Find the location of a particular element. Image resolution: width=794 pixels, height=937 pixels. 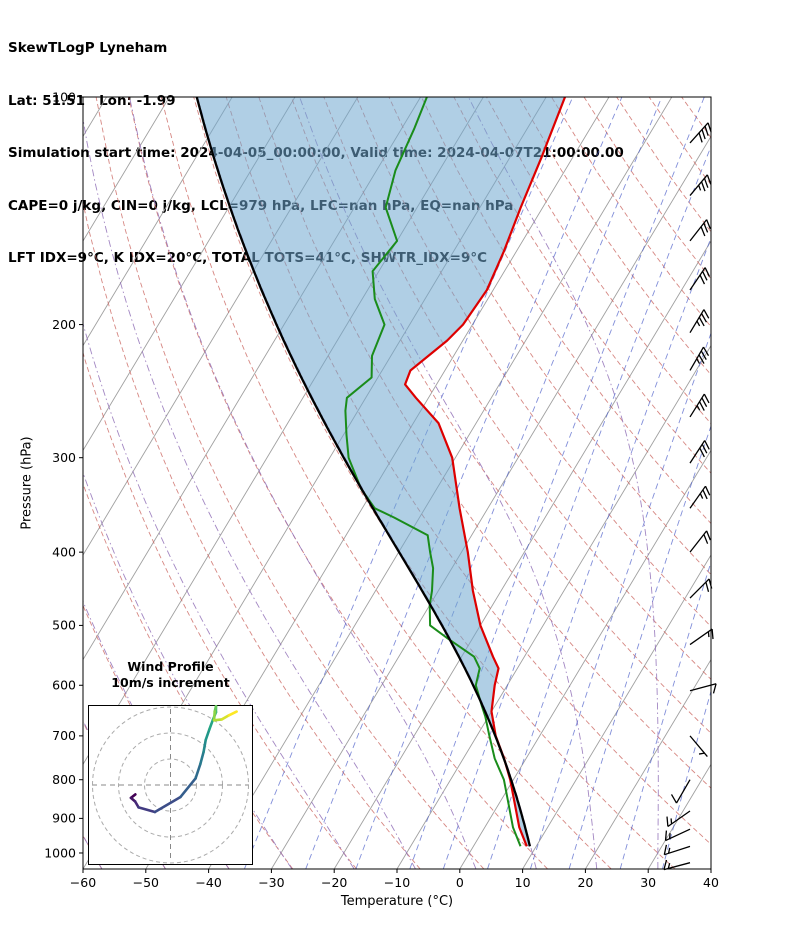

page-title: SkewTLogP Lyneham is located at coordinates (88, 48).